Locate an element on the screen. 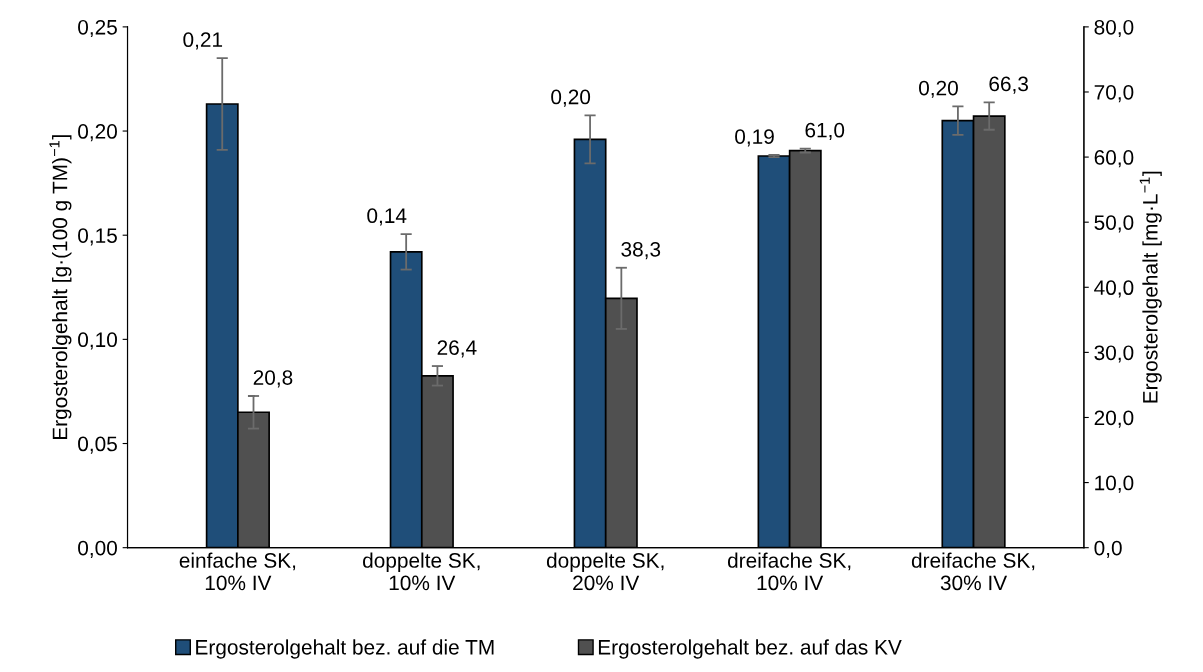 The height and width of the screenshot is (672, 1203). y-tick-label: 0,05 is located at coordinates (97, 445).